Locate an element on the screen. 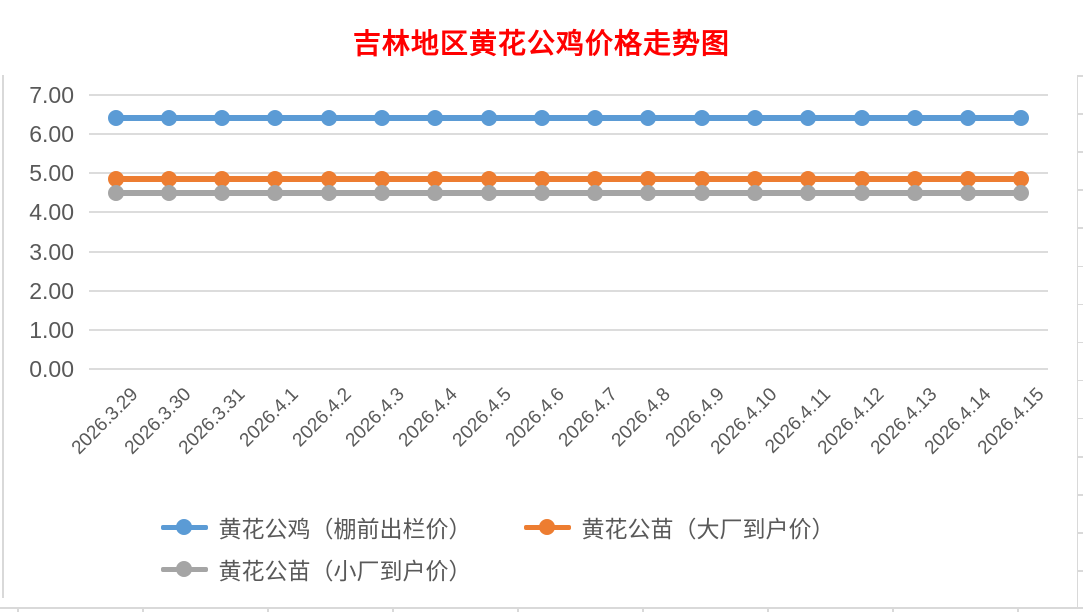 The height and width of the screenshot is (613, 1083). left-axis-line is located at coordinates (3, 336).